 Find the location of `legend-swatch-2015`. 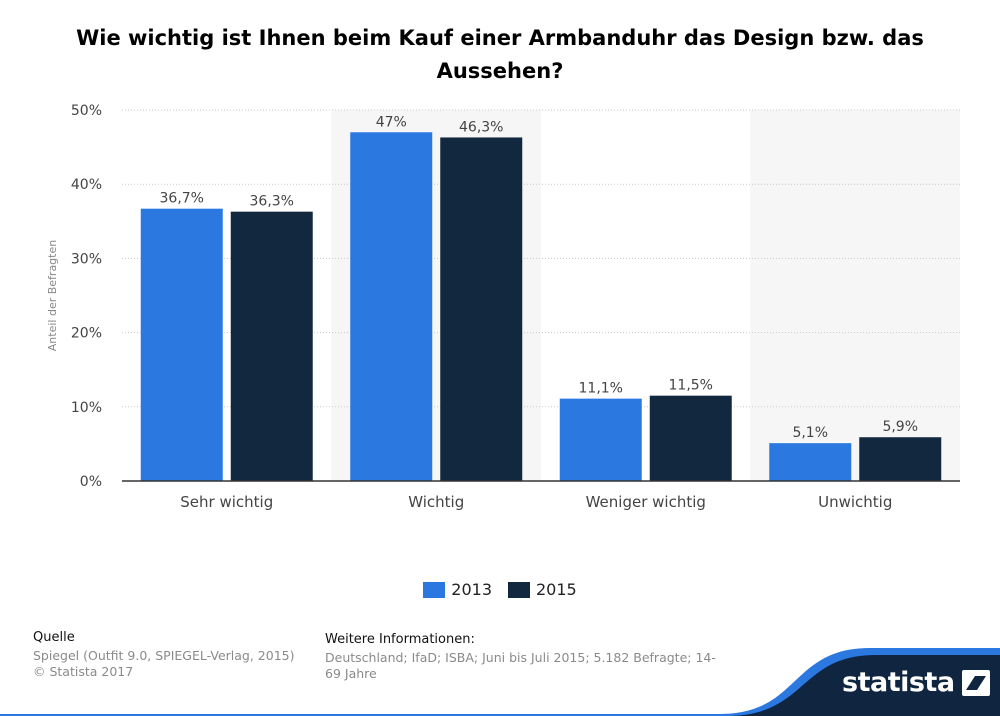

legend-swatch-2015 is located at coordinates (519, 589).